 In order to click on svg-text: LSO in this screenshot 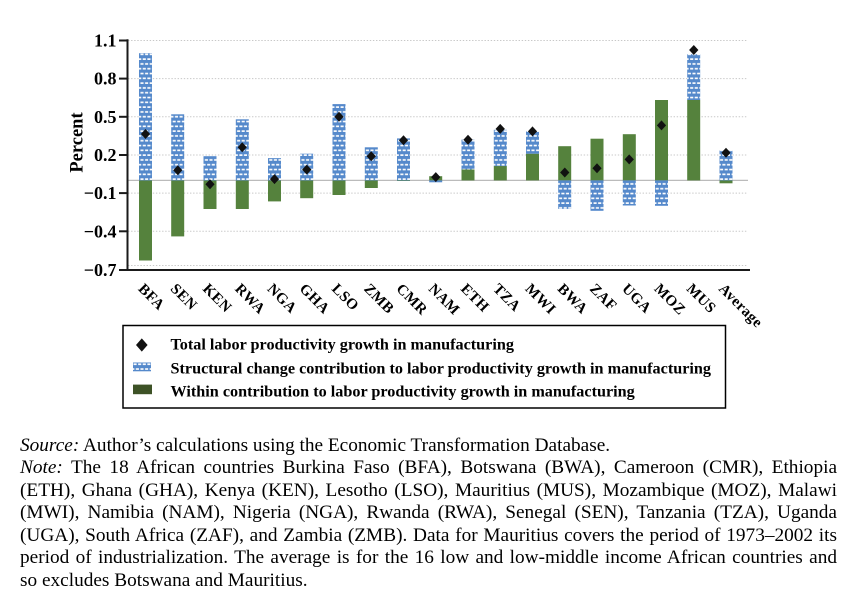, I will do `click(344, 297)`.